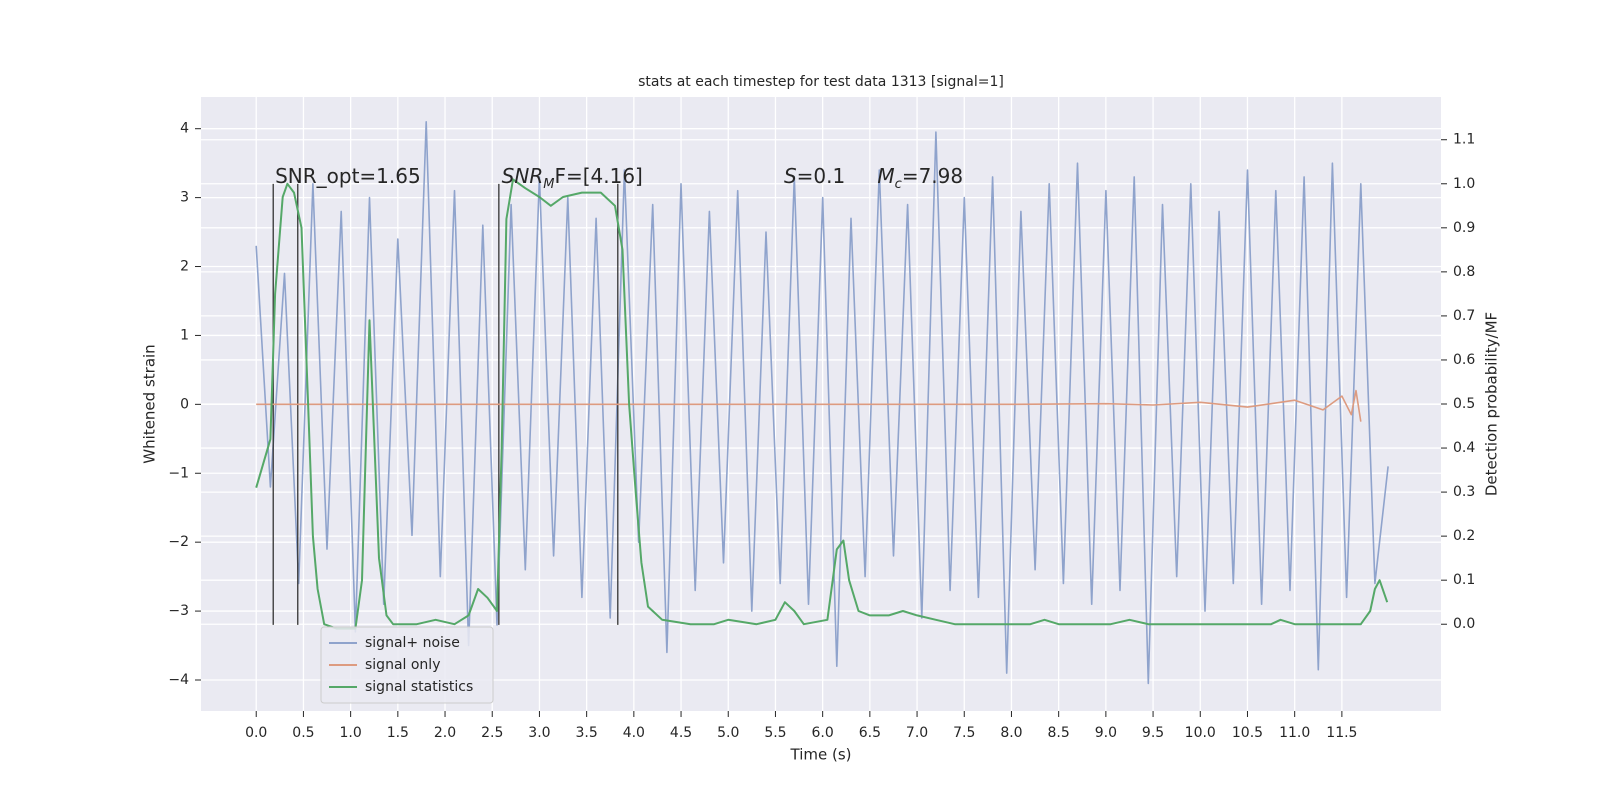 The image size is (1600, 800). What do you see at coordinates (790, 175) in the screenshot?
I see `annotation-part: S` at bounding box center [790, 175].